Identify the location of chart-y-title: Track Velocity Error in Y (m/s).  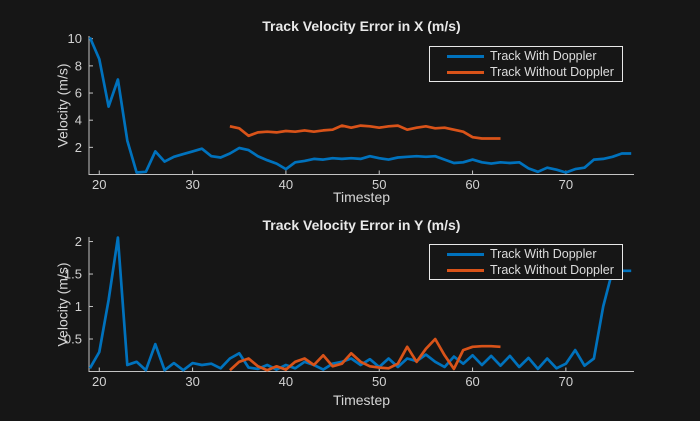
(361, 225).